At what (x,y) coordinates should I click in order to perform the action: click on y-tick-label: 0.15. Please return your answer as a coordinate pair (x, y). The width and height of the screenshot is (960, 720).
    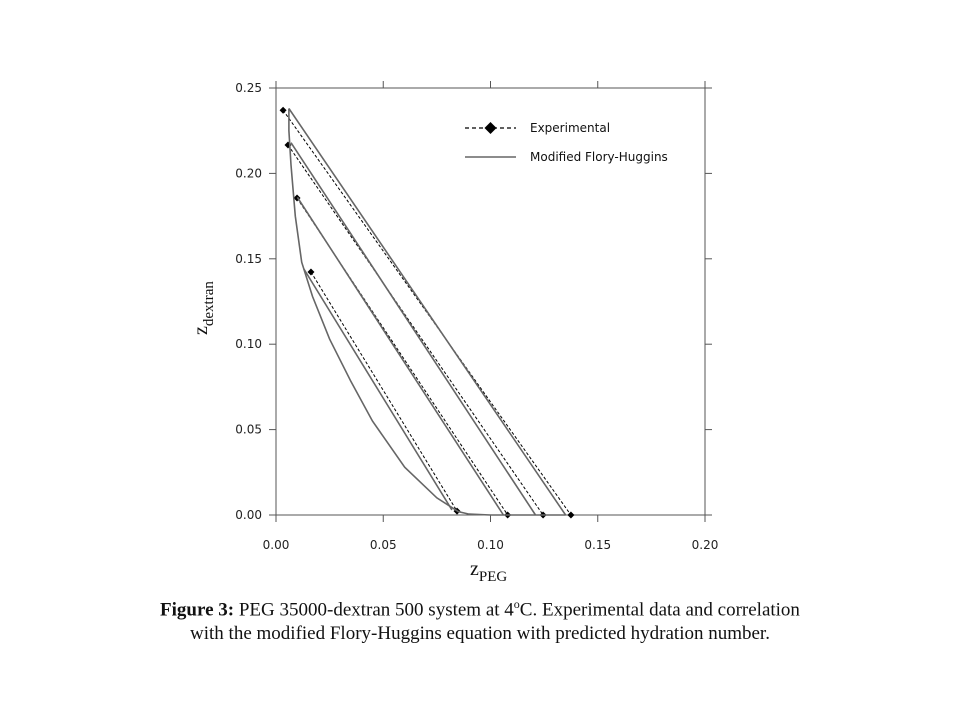
    Looking at the image, I should click on (248, 259).